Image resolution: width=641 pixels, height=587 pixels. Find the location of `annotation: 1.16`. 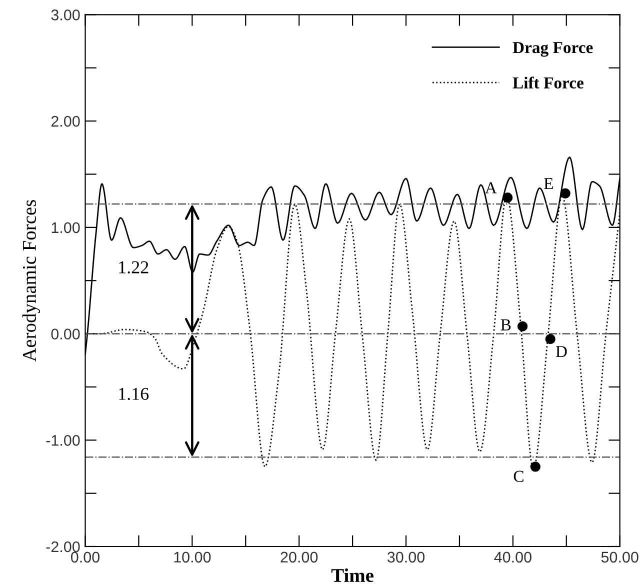

annotation: 1.16 is located at coordinates (134, 394).